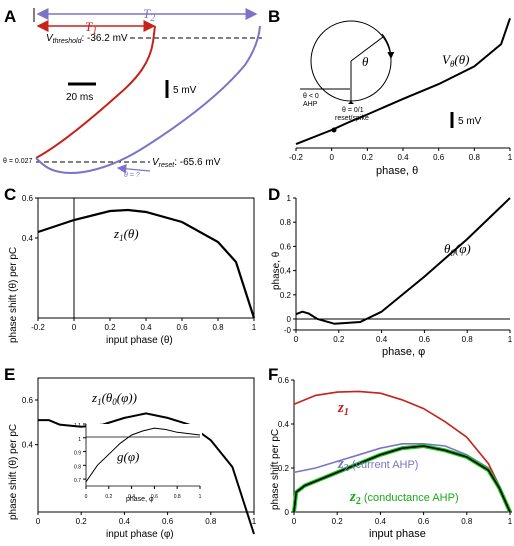 The image size is (514, 546). What do you see at coordinates (397, 534) in the screenshot?
I see `f-xlabel: input phase` at bounding box center [397, 534].